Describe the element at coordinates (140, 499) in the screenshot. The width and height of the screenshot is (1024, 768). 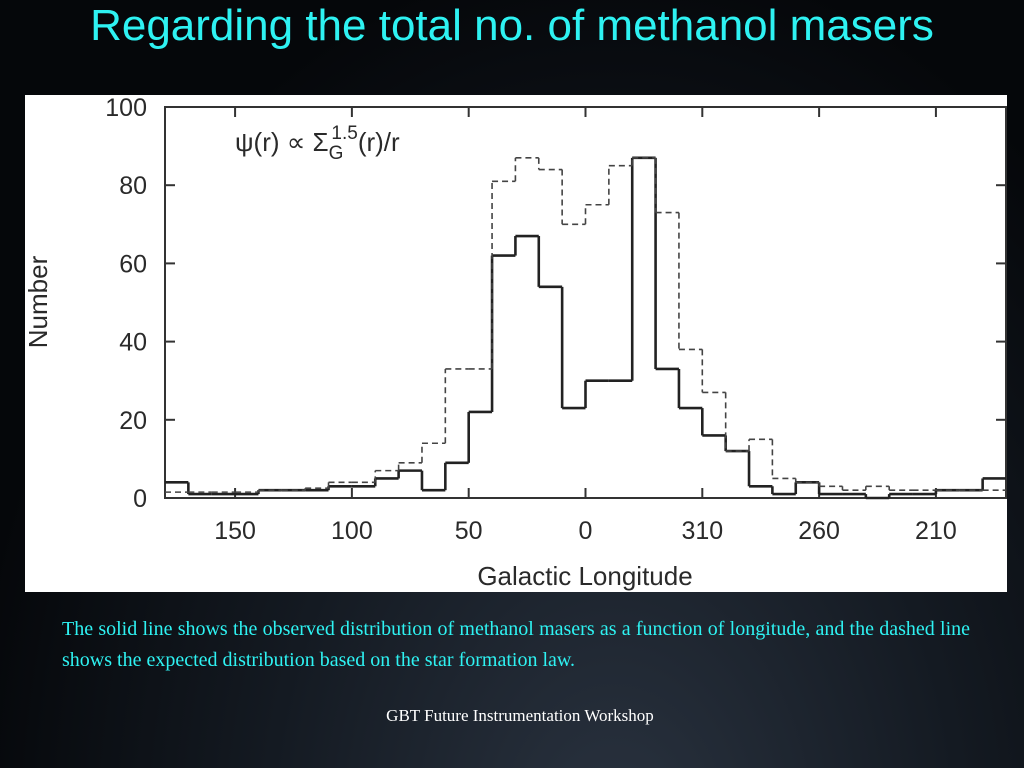
I see `y-tick-label: 0` at that location.